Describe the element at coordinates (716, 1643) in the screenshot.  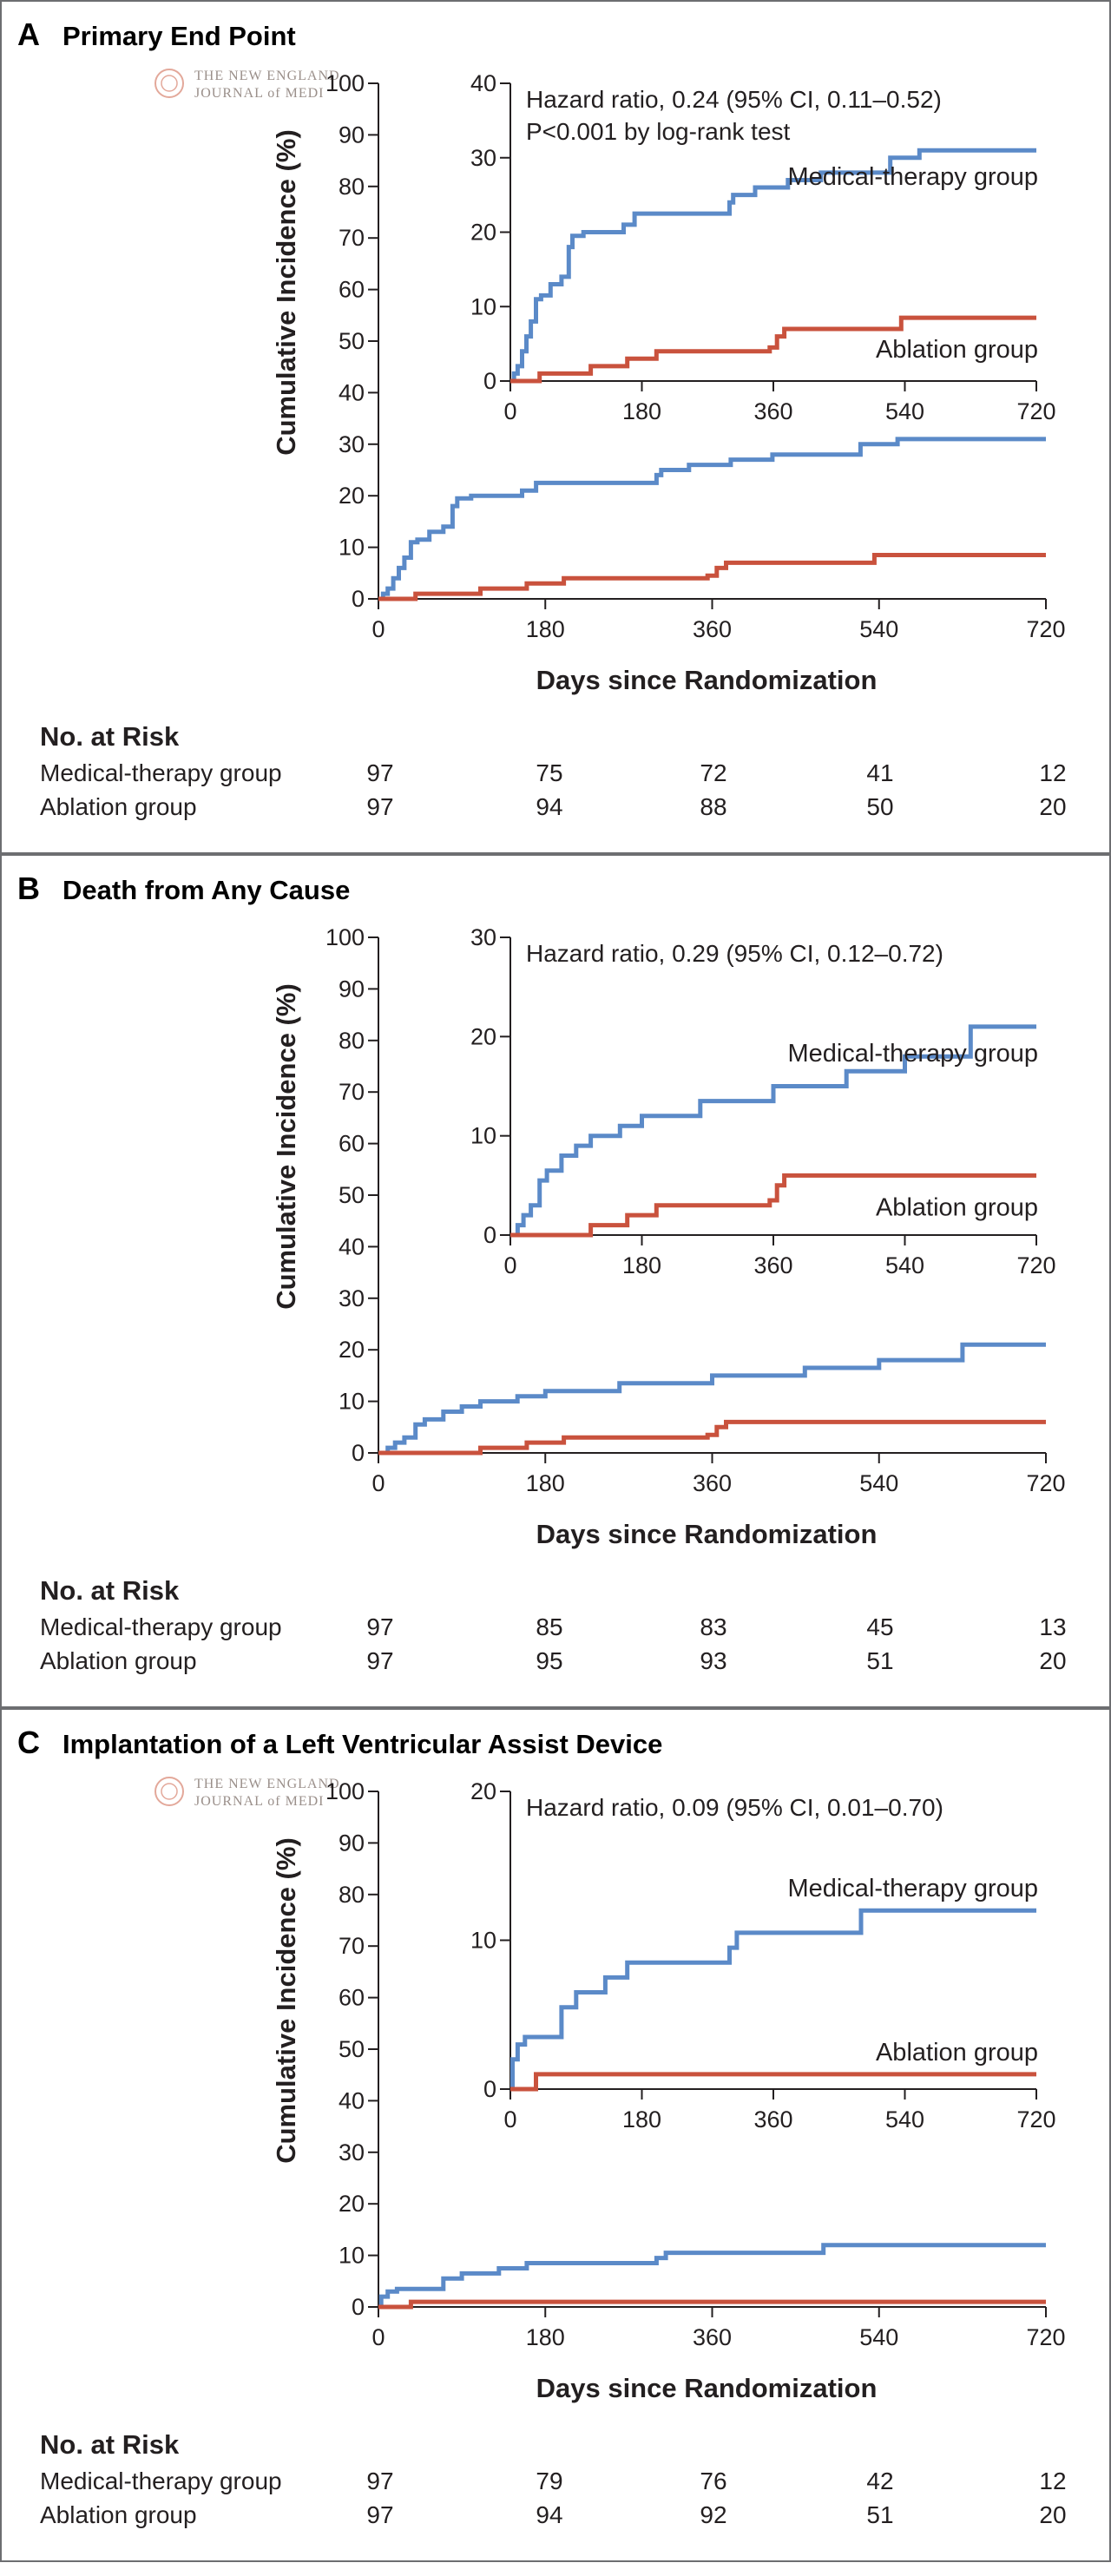
I see `risk-values: 97 85 83 45 13 97 95 93 51 20` at that location.